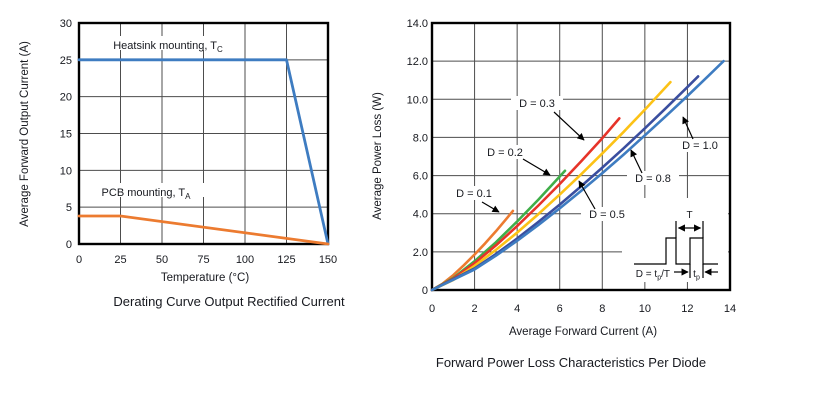  What do you see at coordinates (25, 134) in the screenshot?
I see `derating-y-axis-title: Average Forward Output Current (A)` at bounding box center [25, 134].